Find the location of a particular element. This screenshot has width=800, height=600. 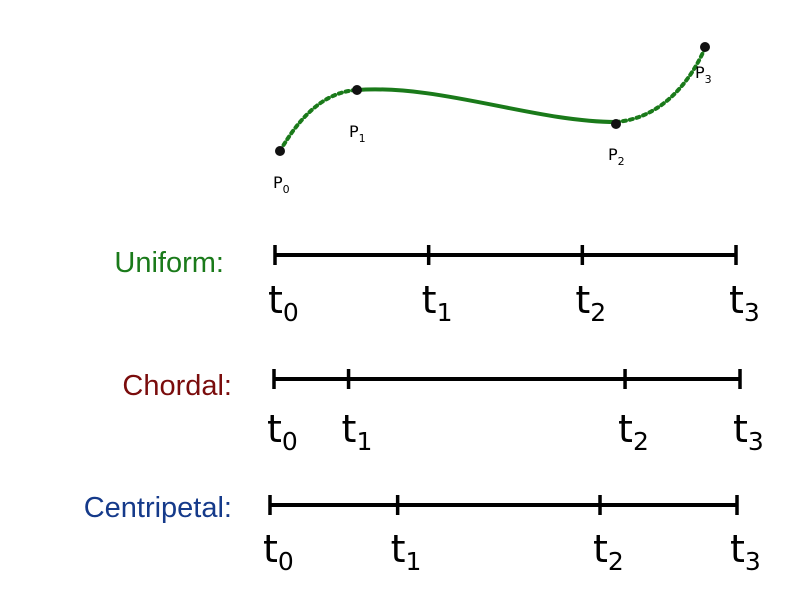

tick-label-centripetal-t3: t3 is located at coordinates (745, 551).